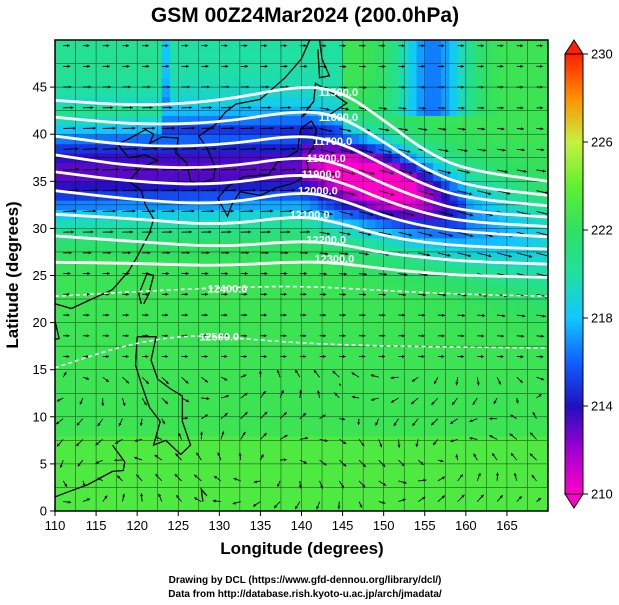 This screenshot has height=605, width=619. What do you see at coordinates (542, 212) in the screenshot?
I see `wind-arrow` at bounding box center [542, 212].